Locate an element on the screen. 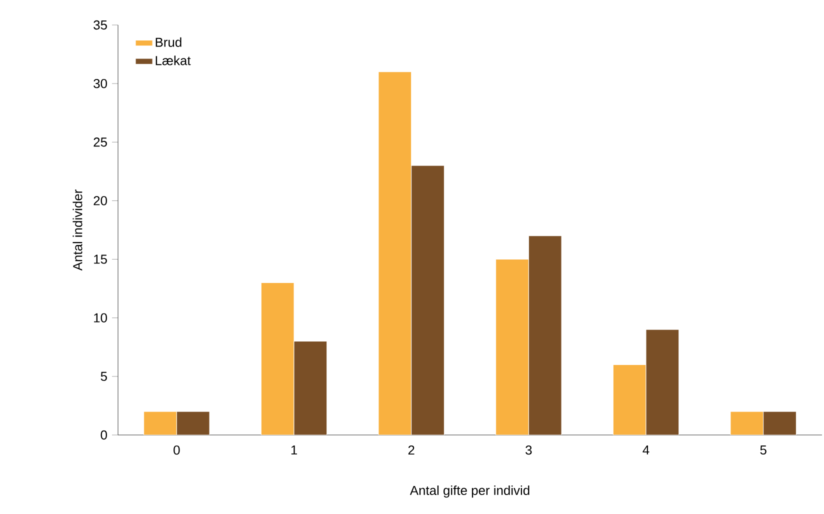 This screenshot has width=824, height=514. y-tick-label: 0 is located at coordinates (103, 435).